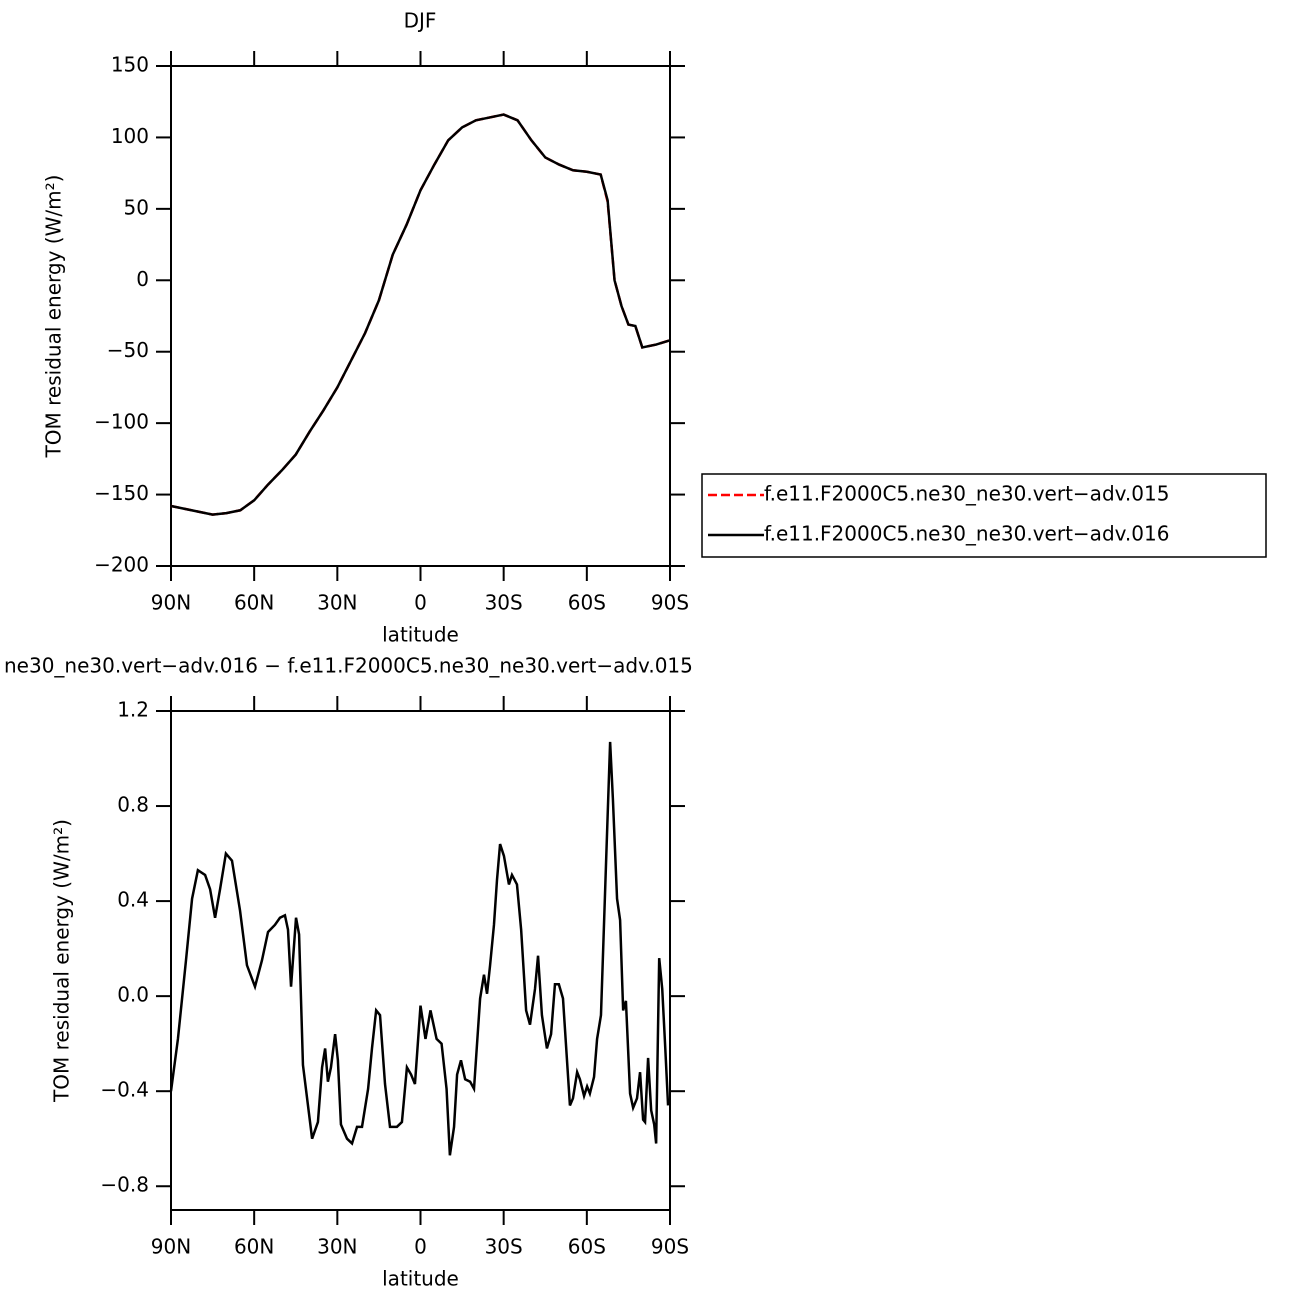  What do you see at coordinates (133, 805) in the screenshot?
I see `y-tick-label: 0.8` at bounding box center [133, 805].